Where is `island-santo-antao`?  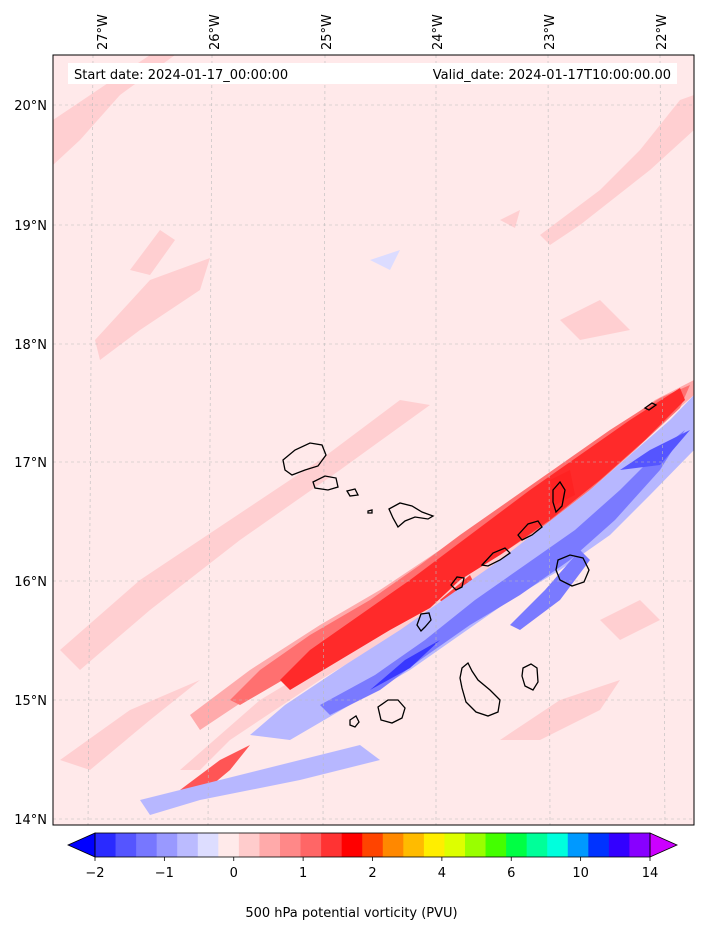 island-santo-antao is located at coordinates (304, 459).